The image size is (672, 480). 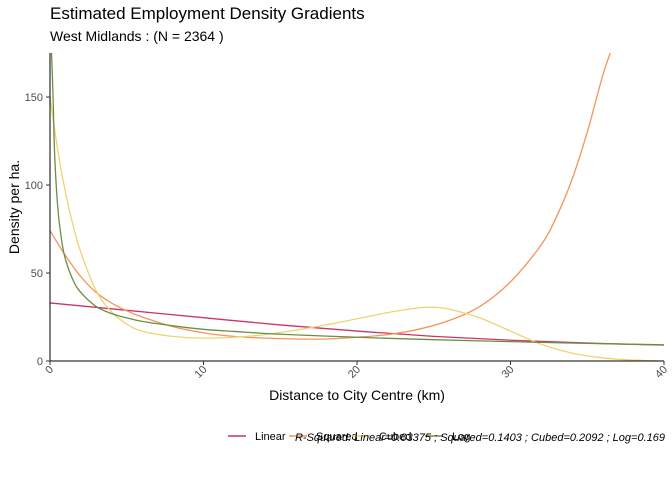 What do you see at coordinates (200, 372) in the screenshot?
I see `x-tick-label: 10` at bounding box center [200, 372].